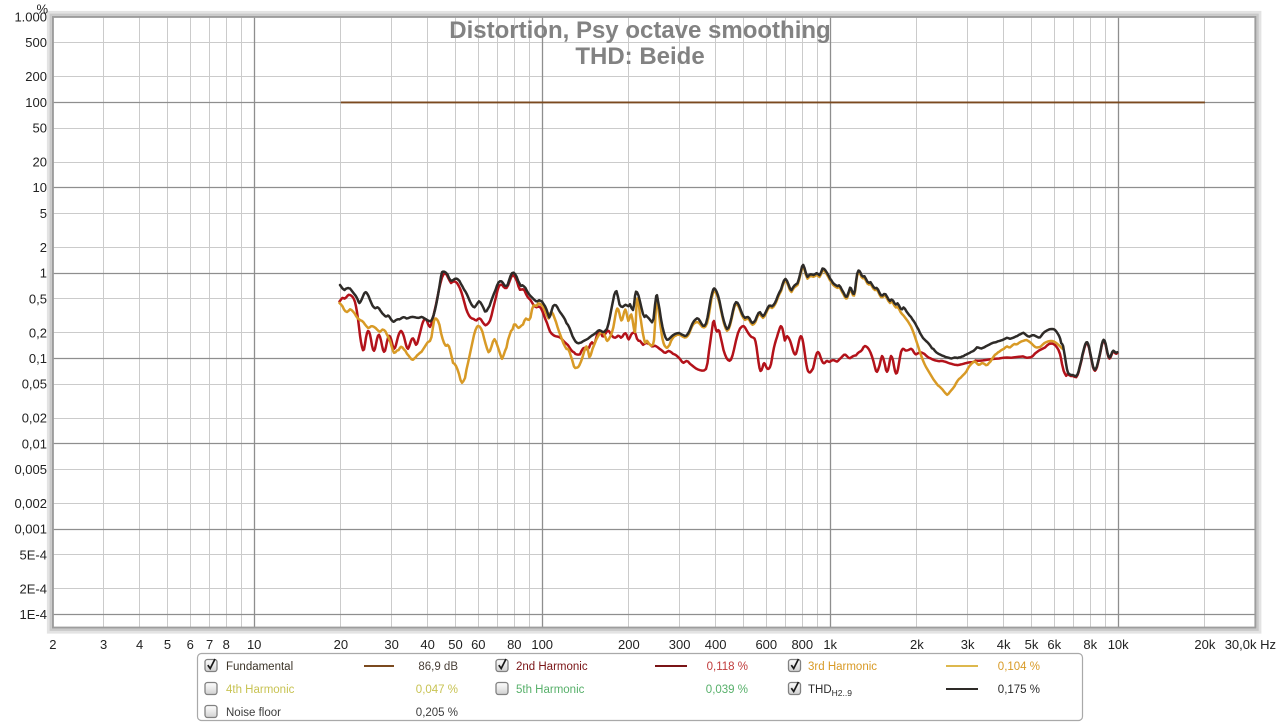  I want to click on svg-text: 0,05, so click(34, 384).